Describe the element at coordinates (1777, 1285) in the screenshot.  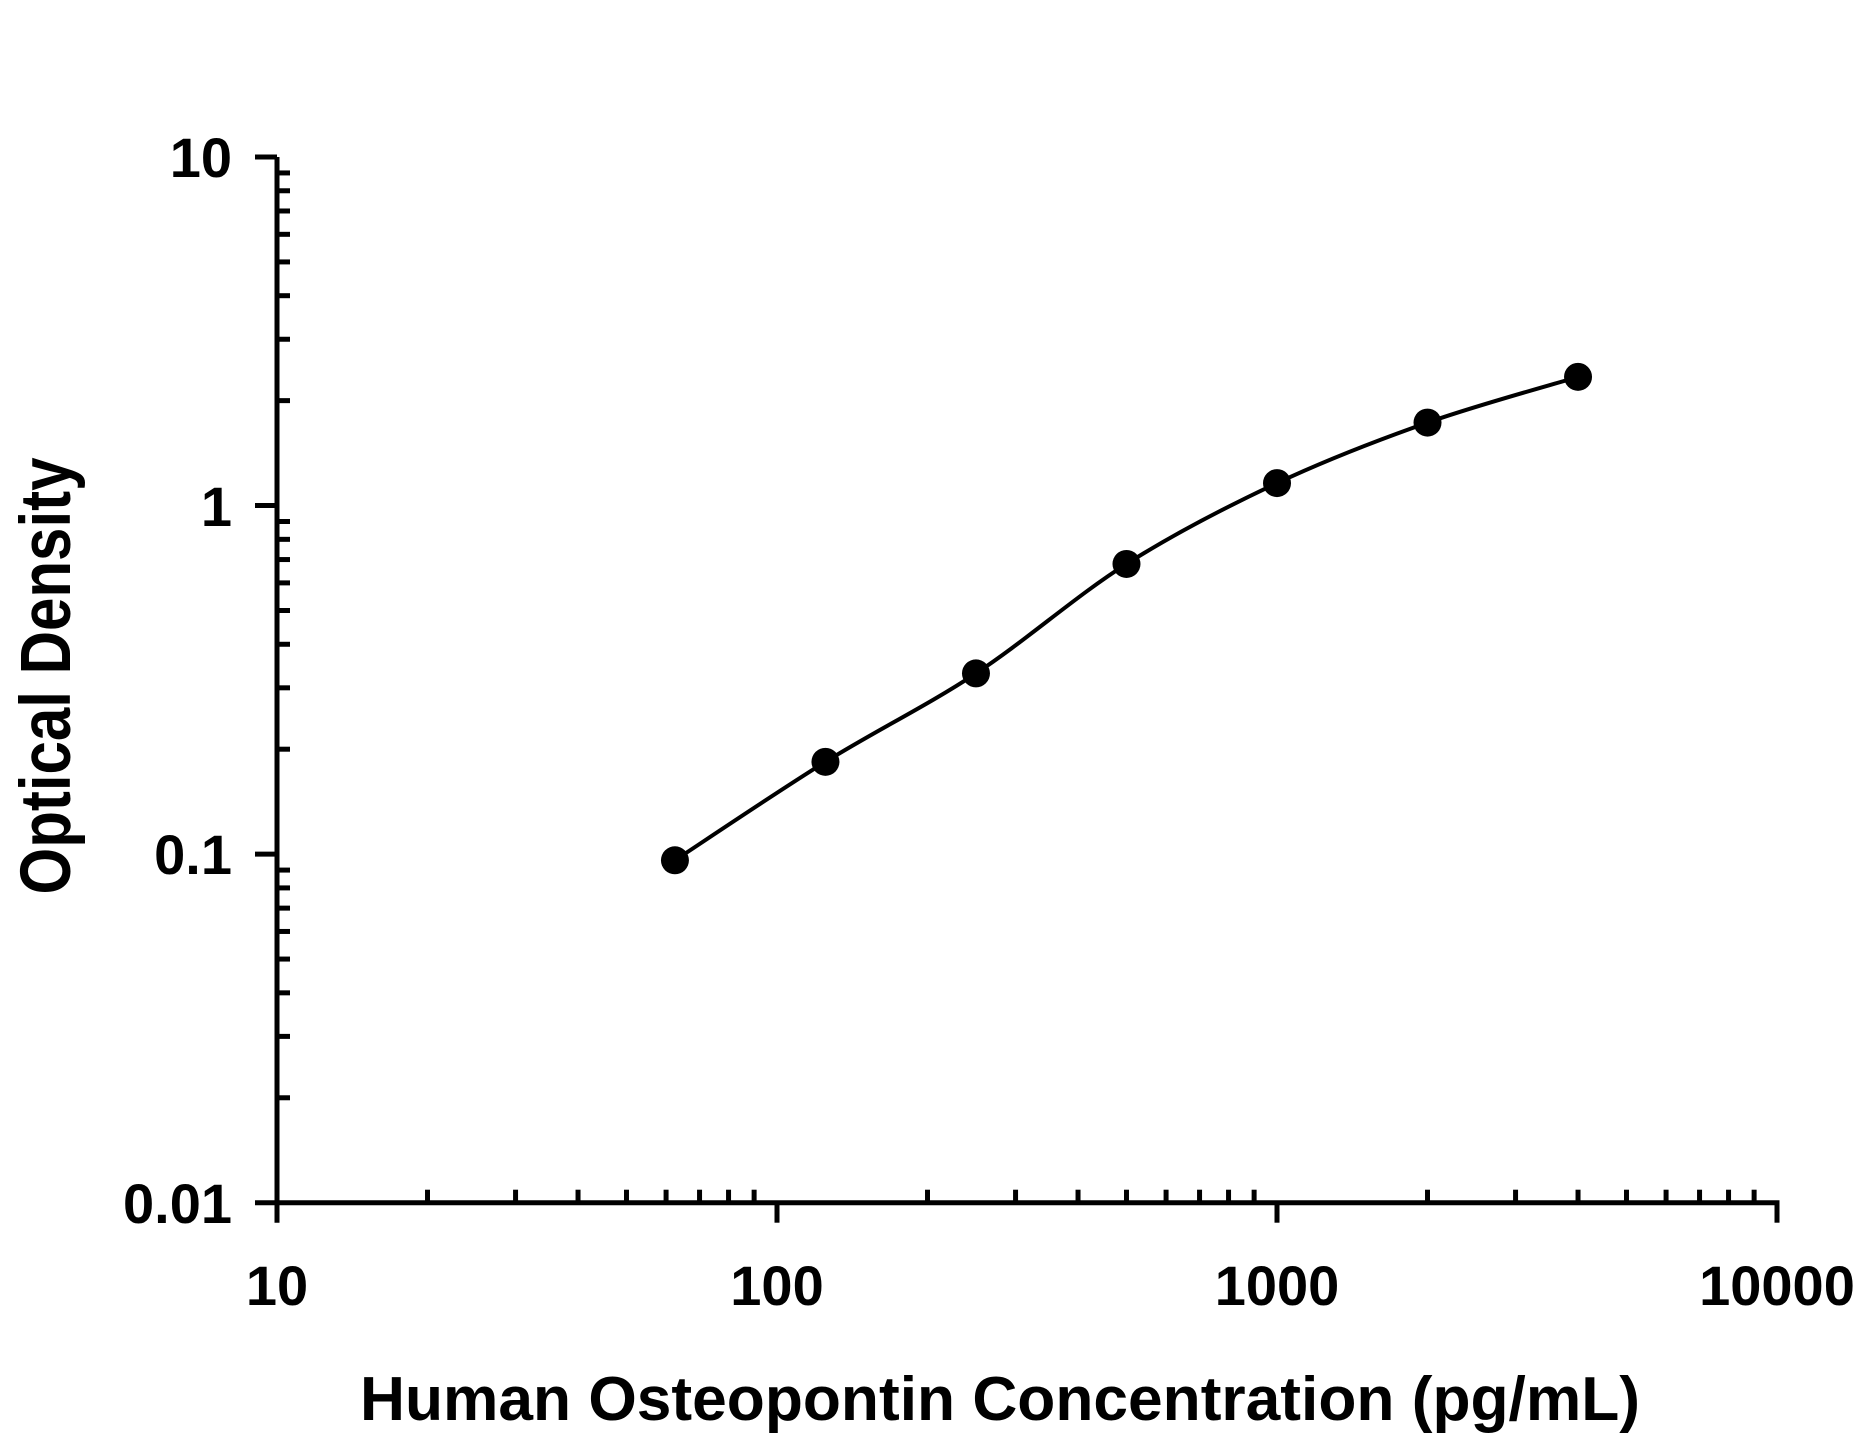
I see `x-tick-label-10000: 10000` at that location.